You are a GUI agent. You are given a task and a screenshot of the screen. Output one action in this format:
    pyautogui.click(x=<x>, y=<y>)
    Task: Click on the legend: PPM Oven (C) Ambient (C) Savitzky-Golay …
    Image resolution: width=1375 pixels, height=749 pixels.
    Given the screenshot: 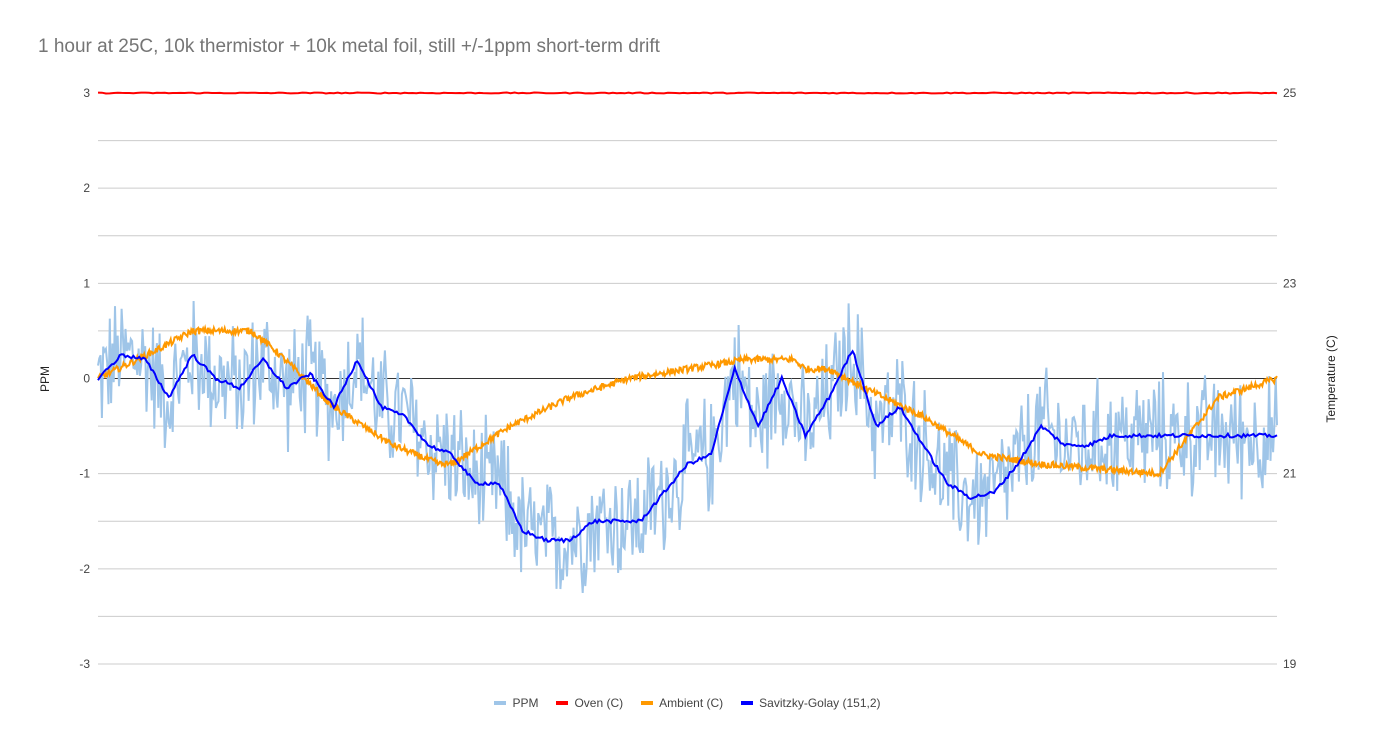 What is the action you would take?
    pyautogui.click(x=687, y=703)
    